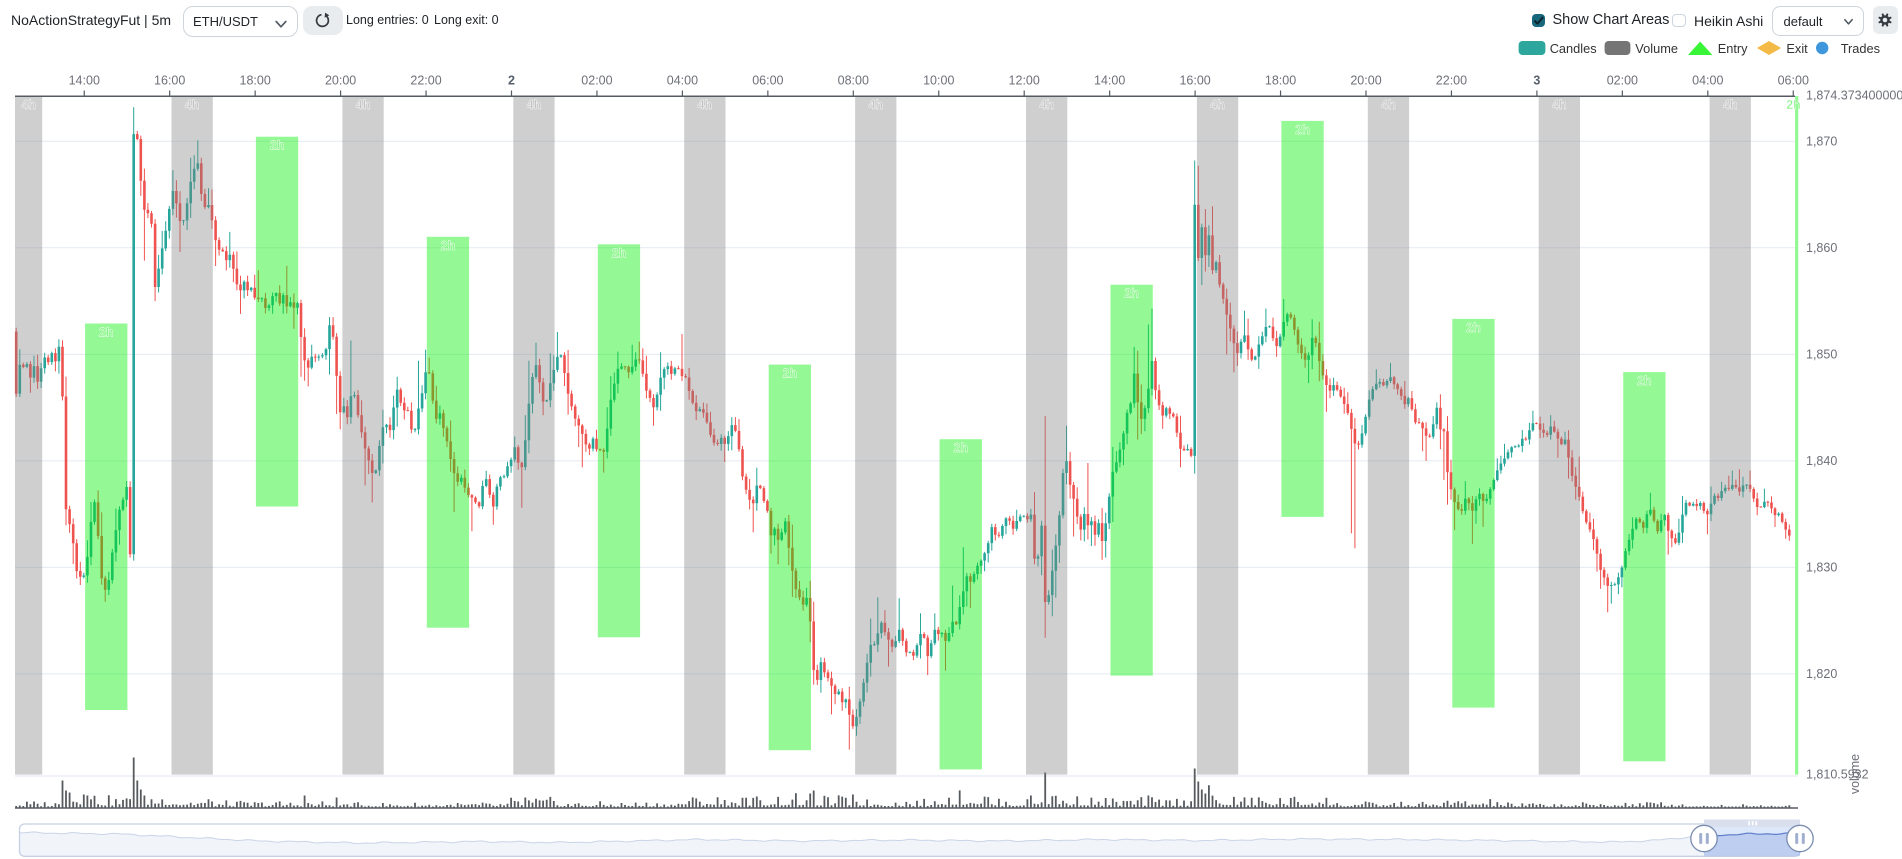 This screenshot has width=1902, height=859. I want to click on svg-text: volume, so click(1855, 774).